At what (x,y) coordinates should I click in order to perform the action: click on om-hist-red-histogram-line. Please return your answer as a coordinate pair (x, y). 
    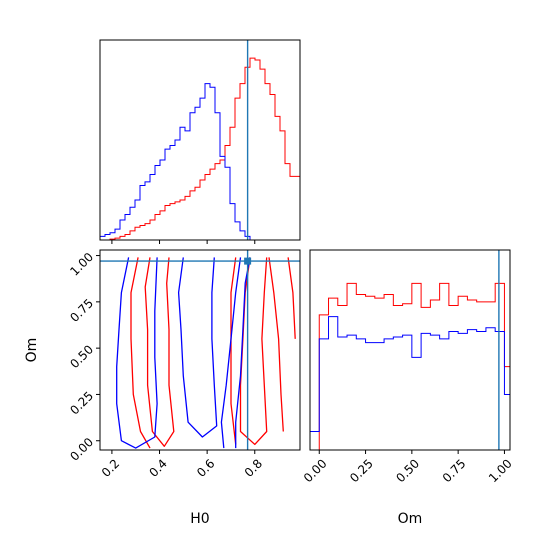
    Looking at the image, I should click on (410, 366).